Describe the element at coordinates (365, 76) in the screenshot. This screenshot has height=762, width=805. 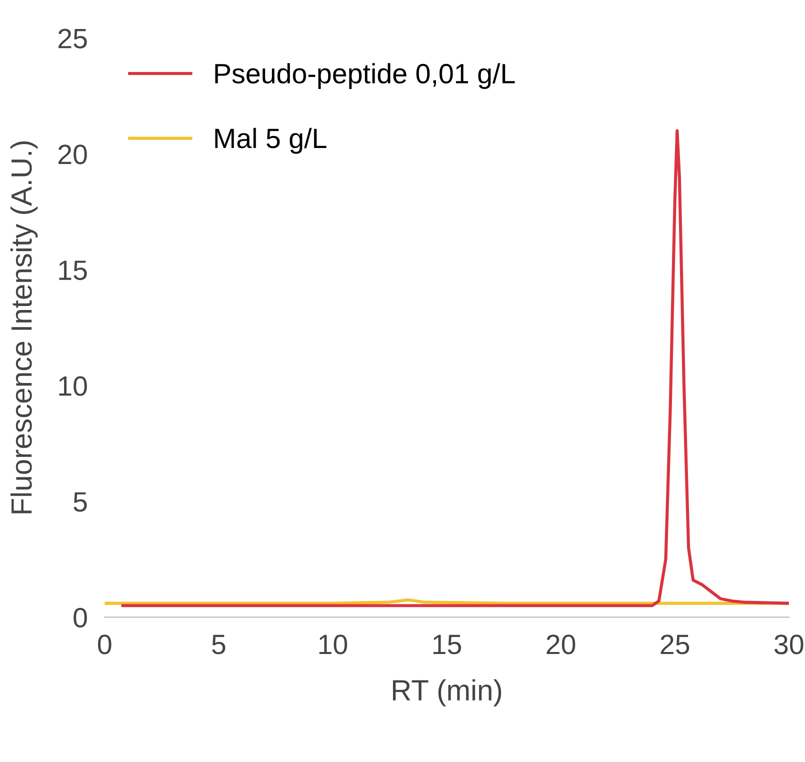
I see `legend-label: Pseudo-peptide 0,01 g/L` at that location.